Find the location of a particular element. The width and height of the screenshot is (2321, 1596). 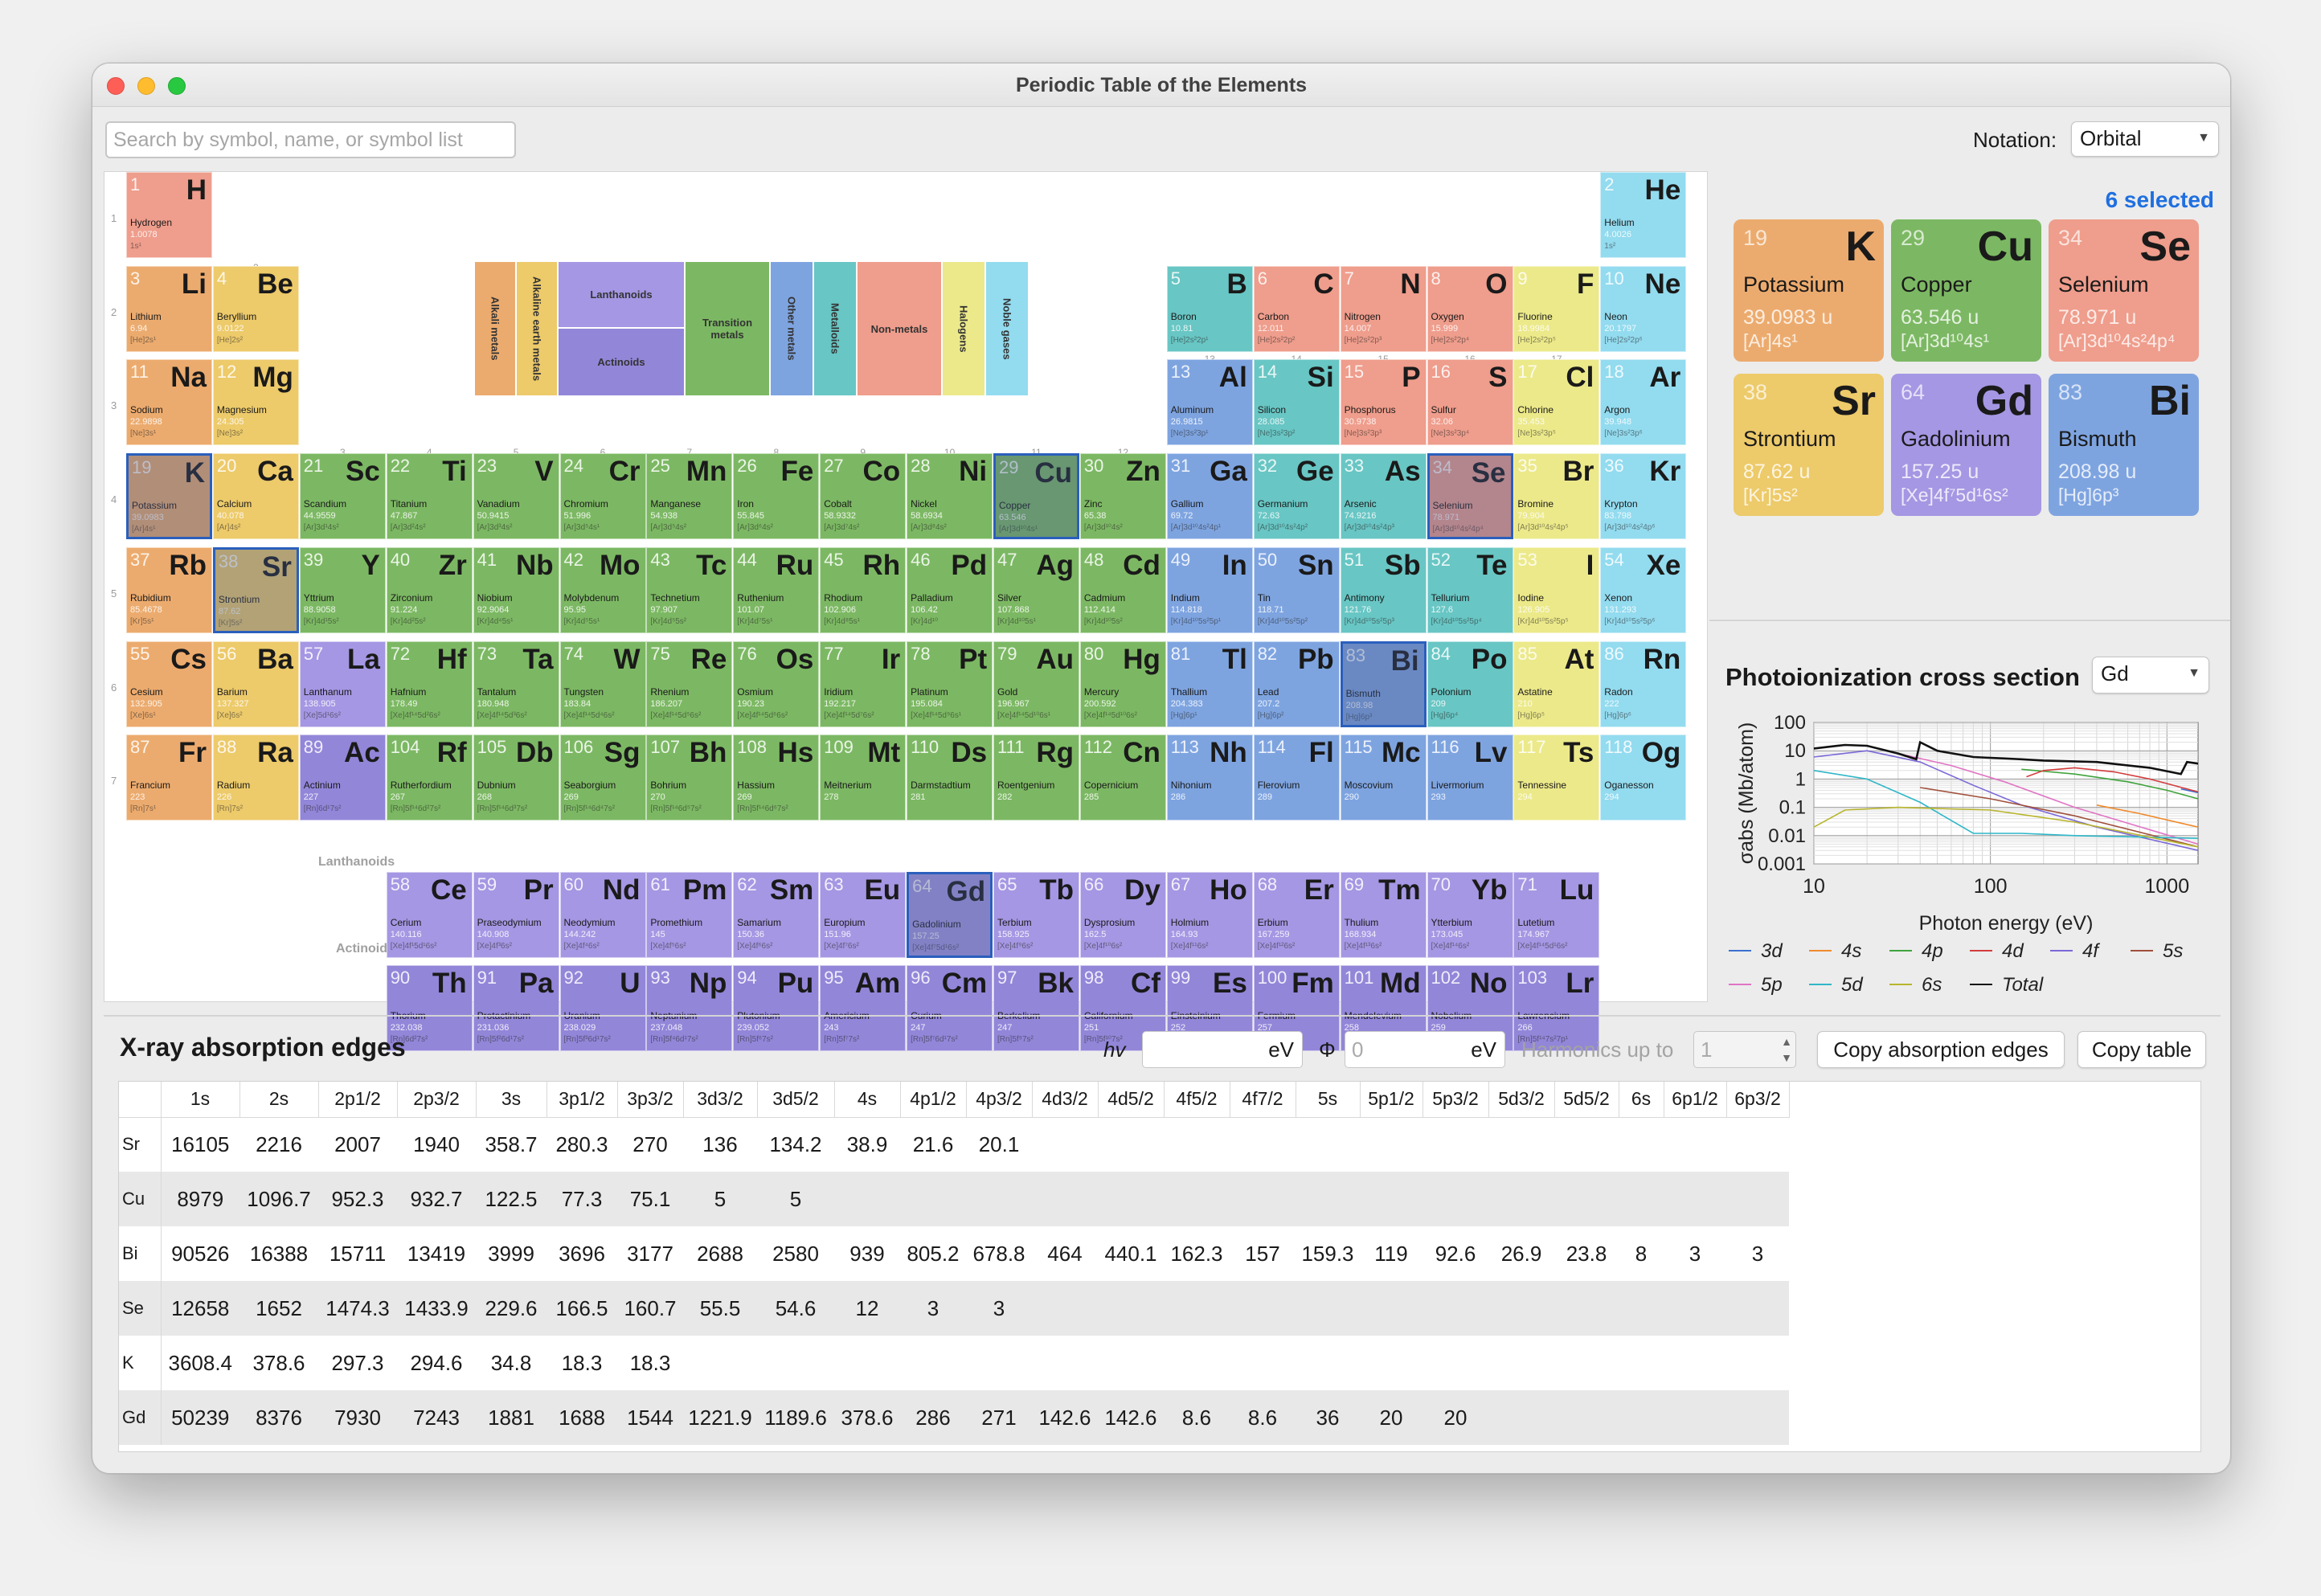

element-cell-sb: 51 Sb Antimony 121.76 [Kr]4d¹⁰5s²5p³ is located at coordinates (1383, 589).